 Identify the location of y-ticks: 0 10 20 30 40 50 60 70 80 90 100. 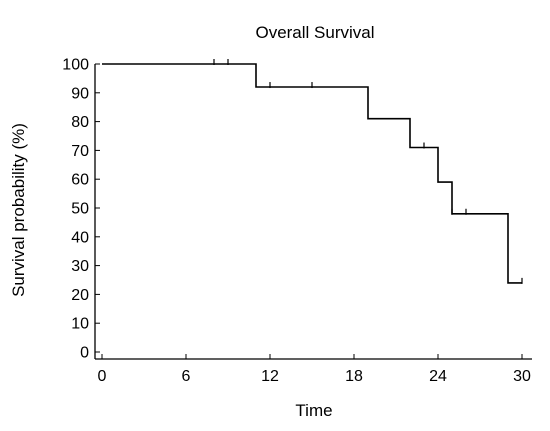
(81, 209).